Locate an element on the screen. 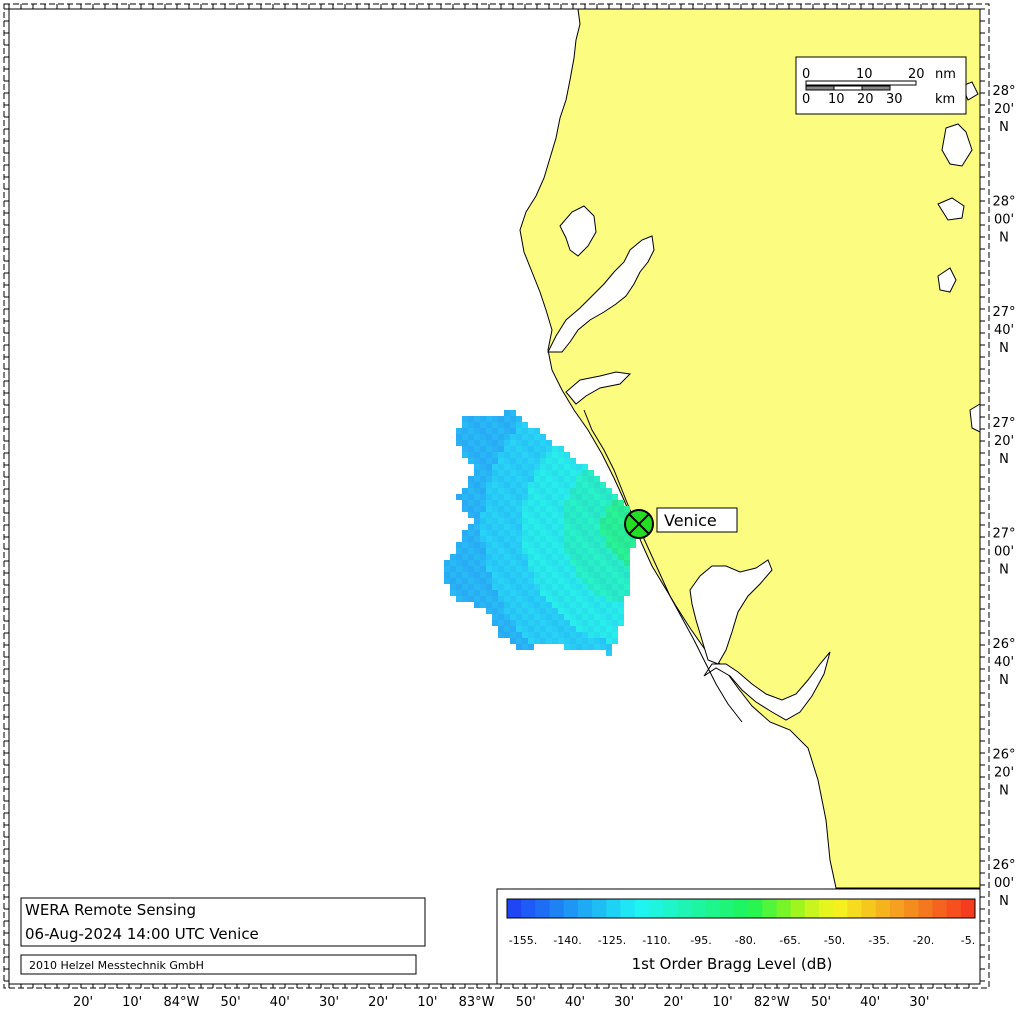  km-tick-0: 0 is located at coordinates (806, 99).